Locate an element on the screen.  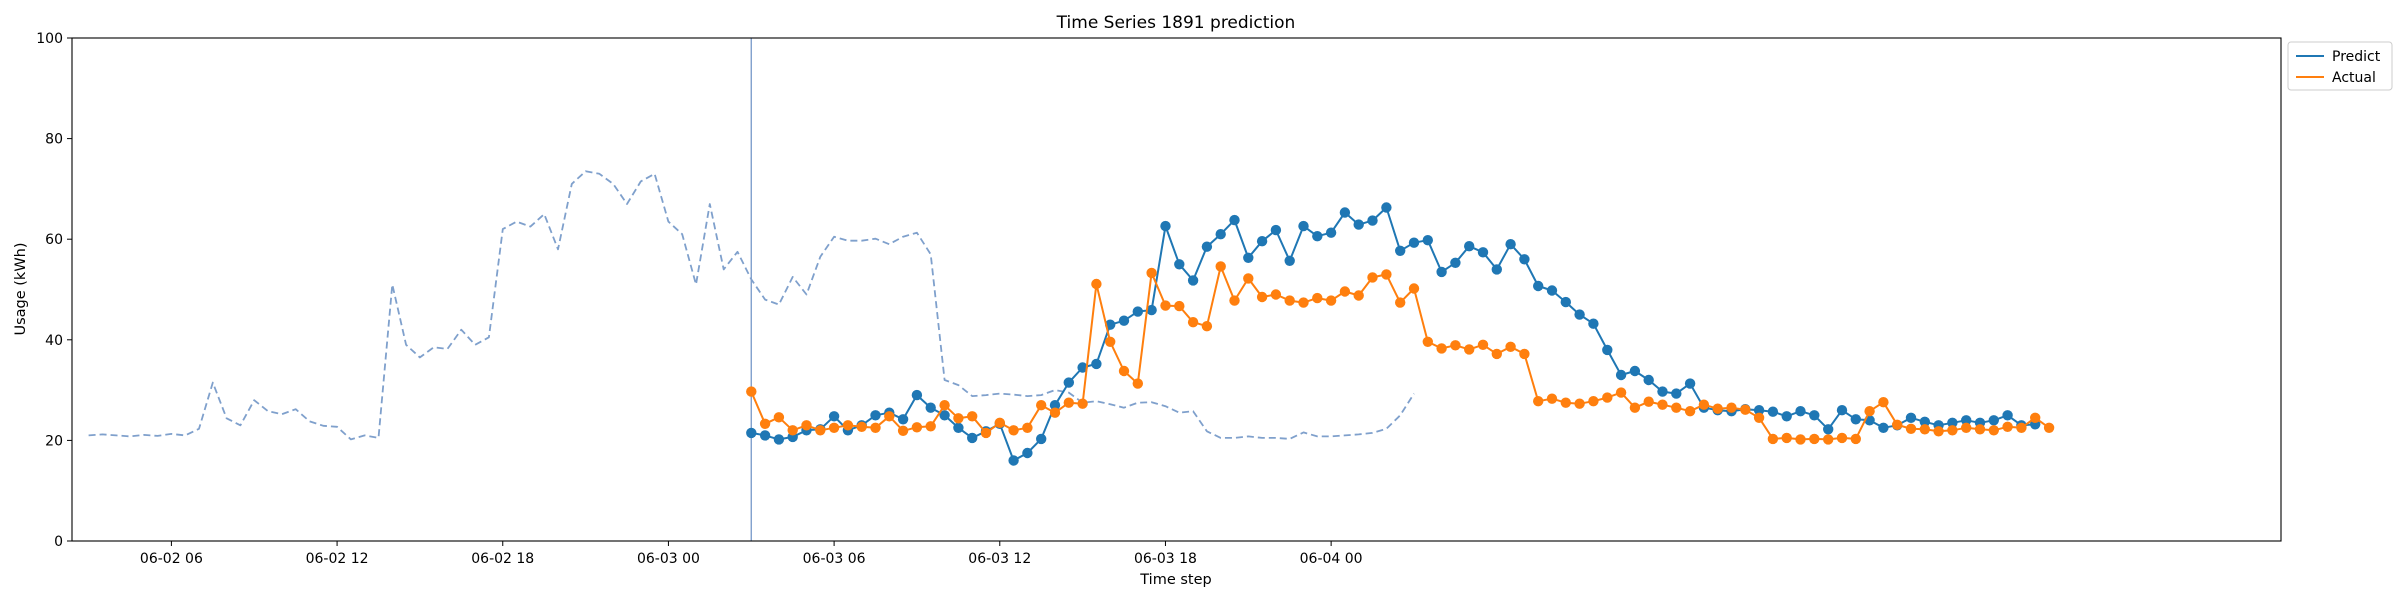
y-tick-label: 100 is located at coordinates (49, 39).